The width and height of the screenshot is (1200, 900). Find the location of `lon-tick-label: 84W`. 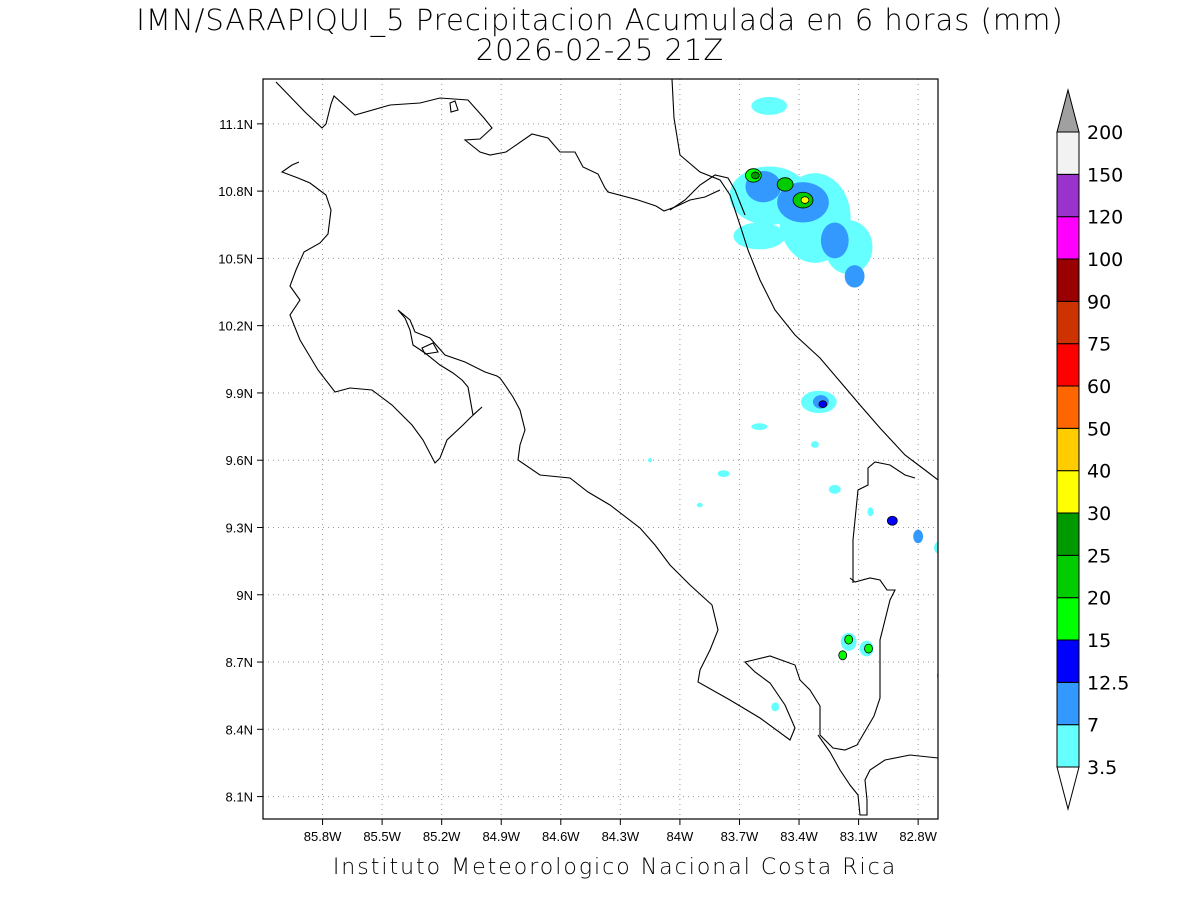

lon-tick-label: 84W is located at coordinates (680, 836).